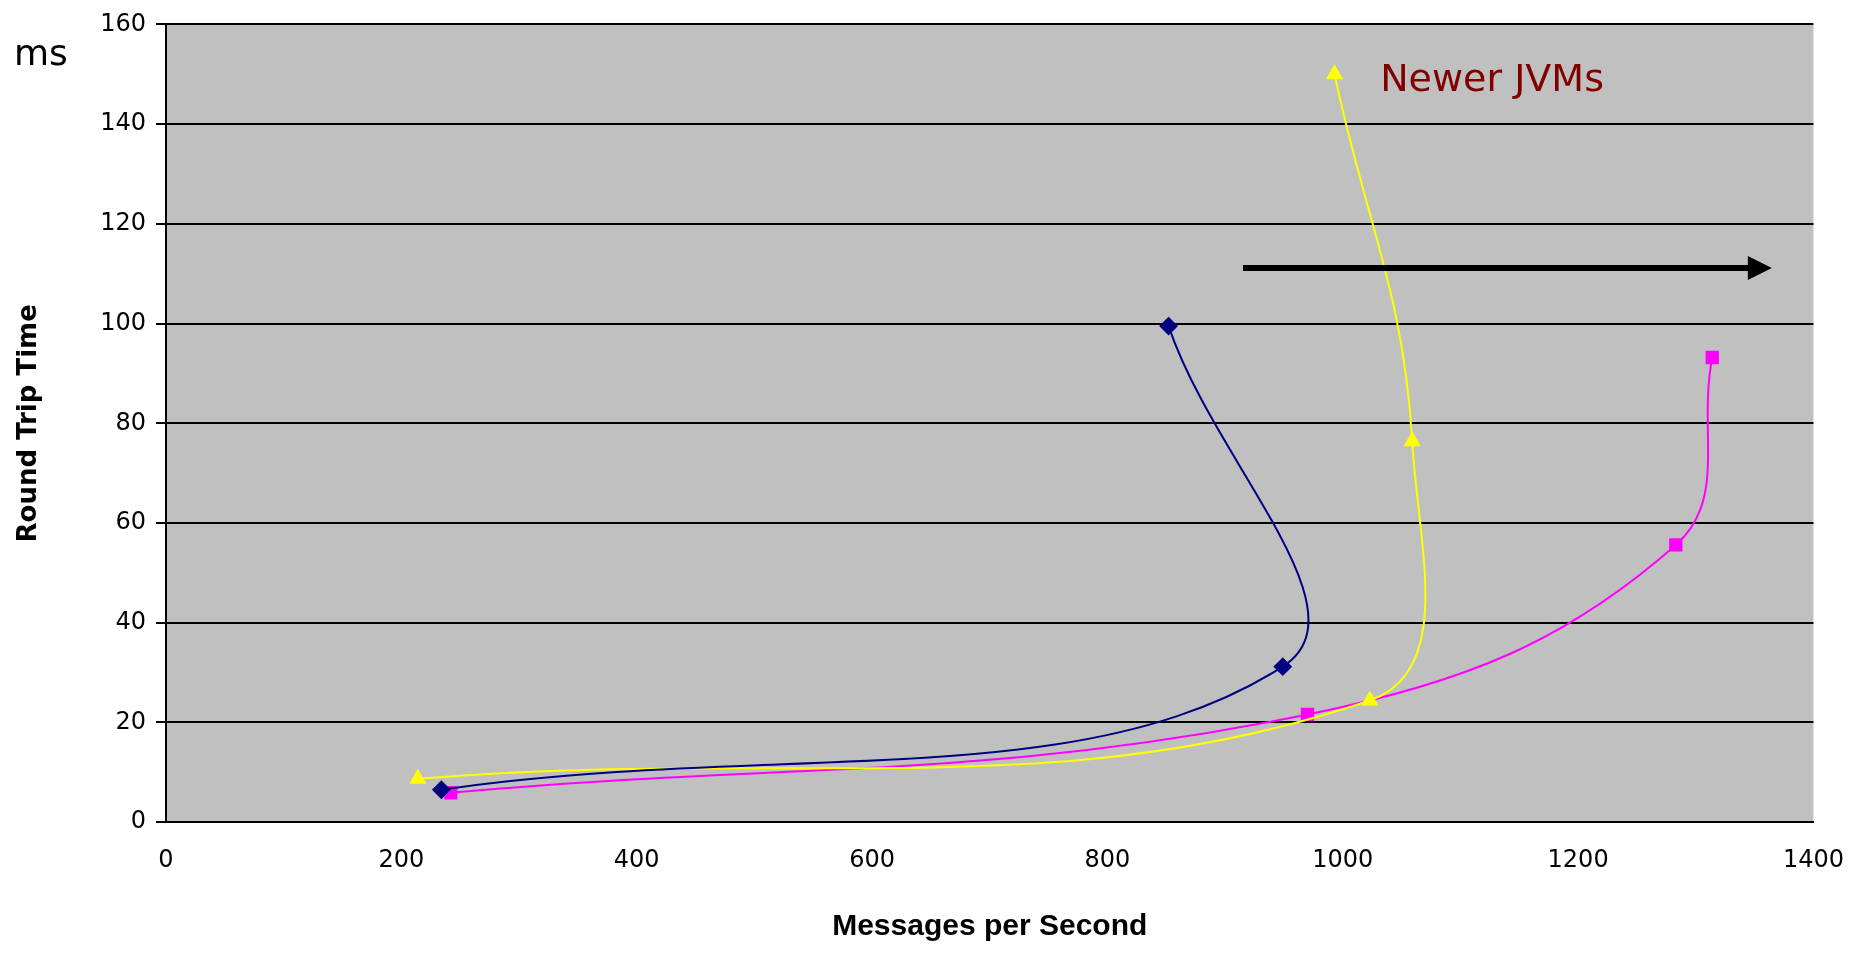 This screenshot has width=1858, height=959. What do you see at coordinates (401, 858) in the screenshot?
I see `x-tick-label: 200` at bounding box center [401, 858].